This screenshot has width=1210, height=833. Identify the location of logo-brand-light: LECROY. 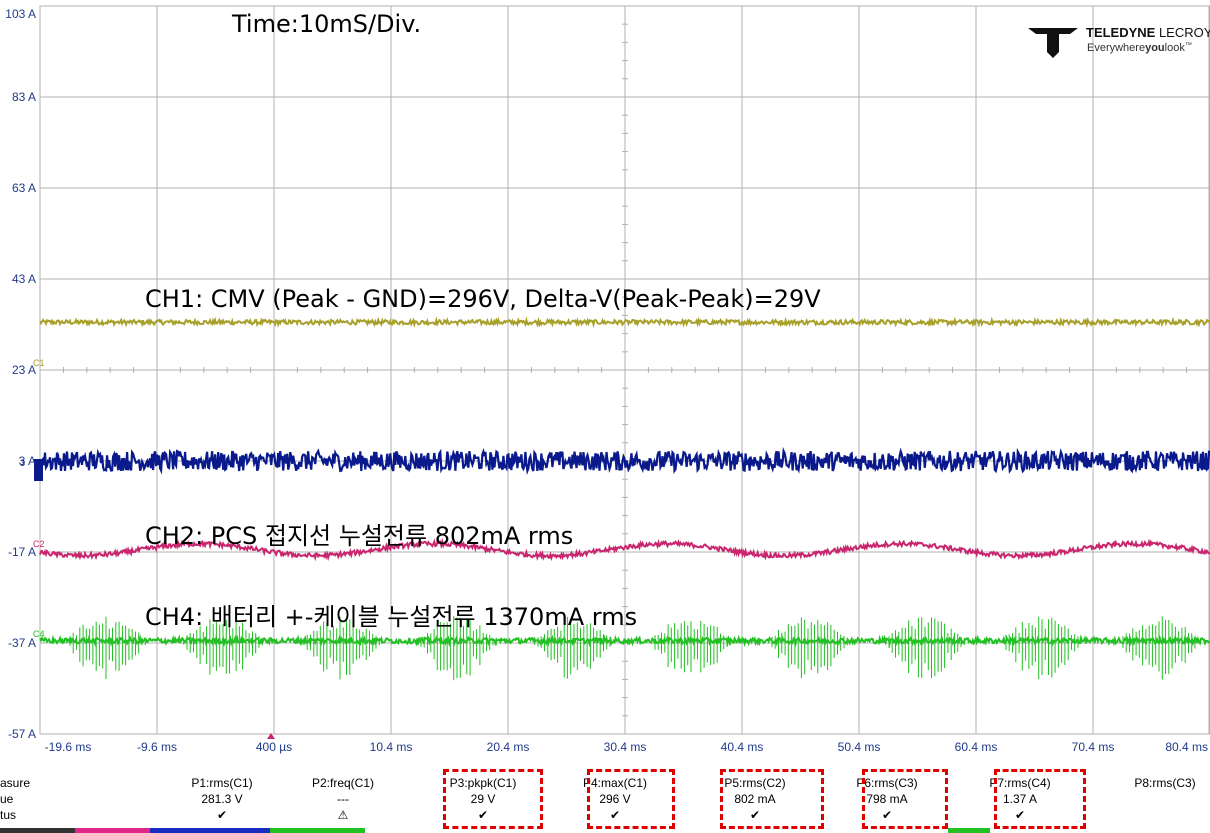
(1182, 32).